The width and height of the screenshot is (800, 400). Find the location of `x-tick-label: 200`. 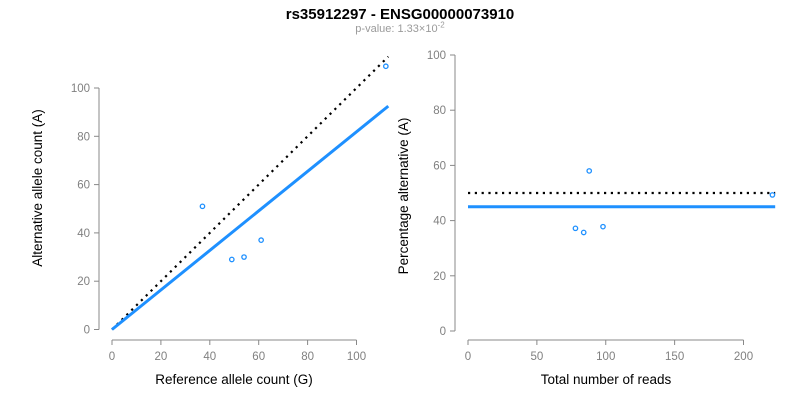

x-tick-label: 200 is located at coordinates (743, 357).